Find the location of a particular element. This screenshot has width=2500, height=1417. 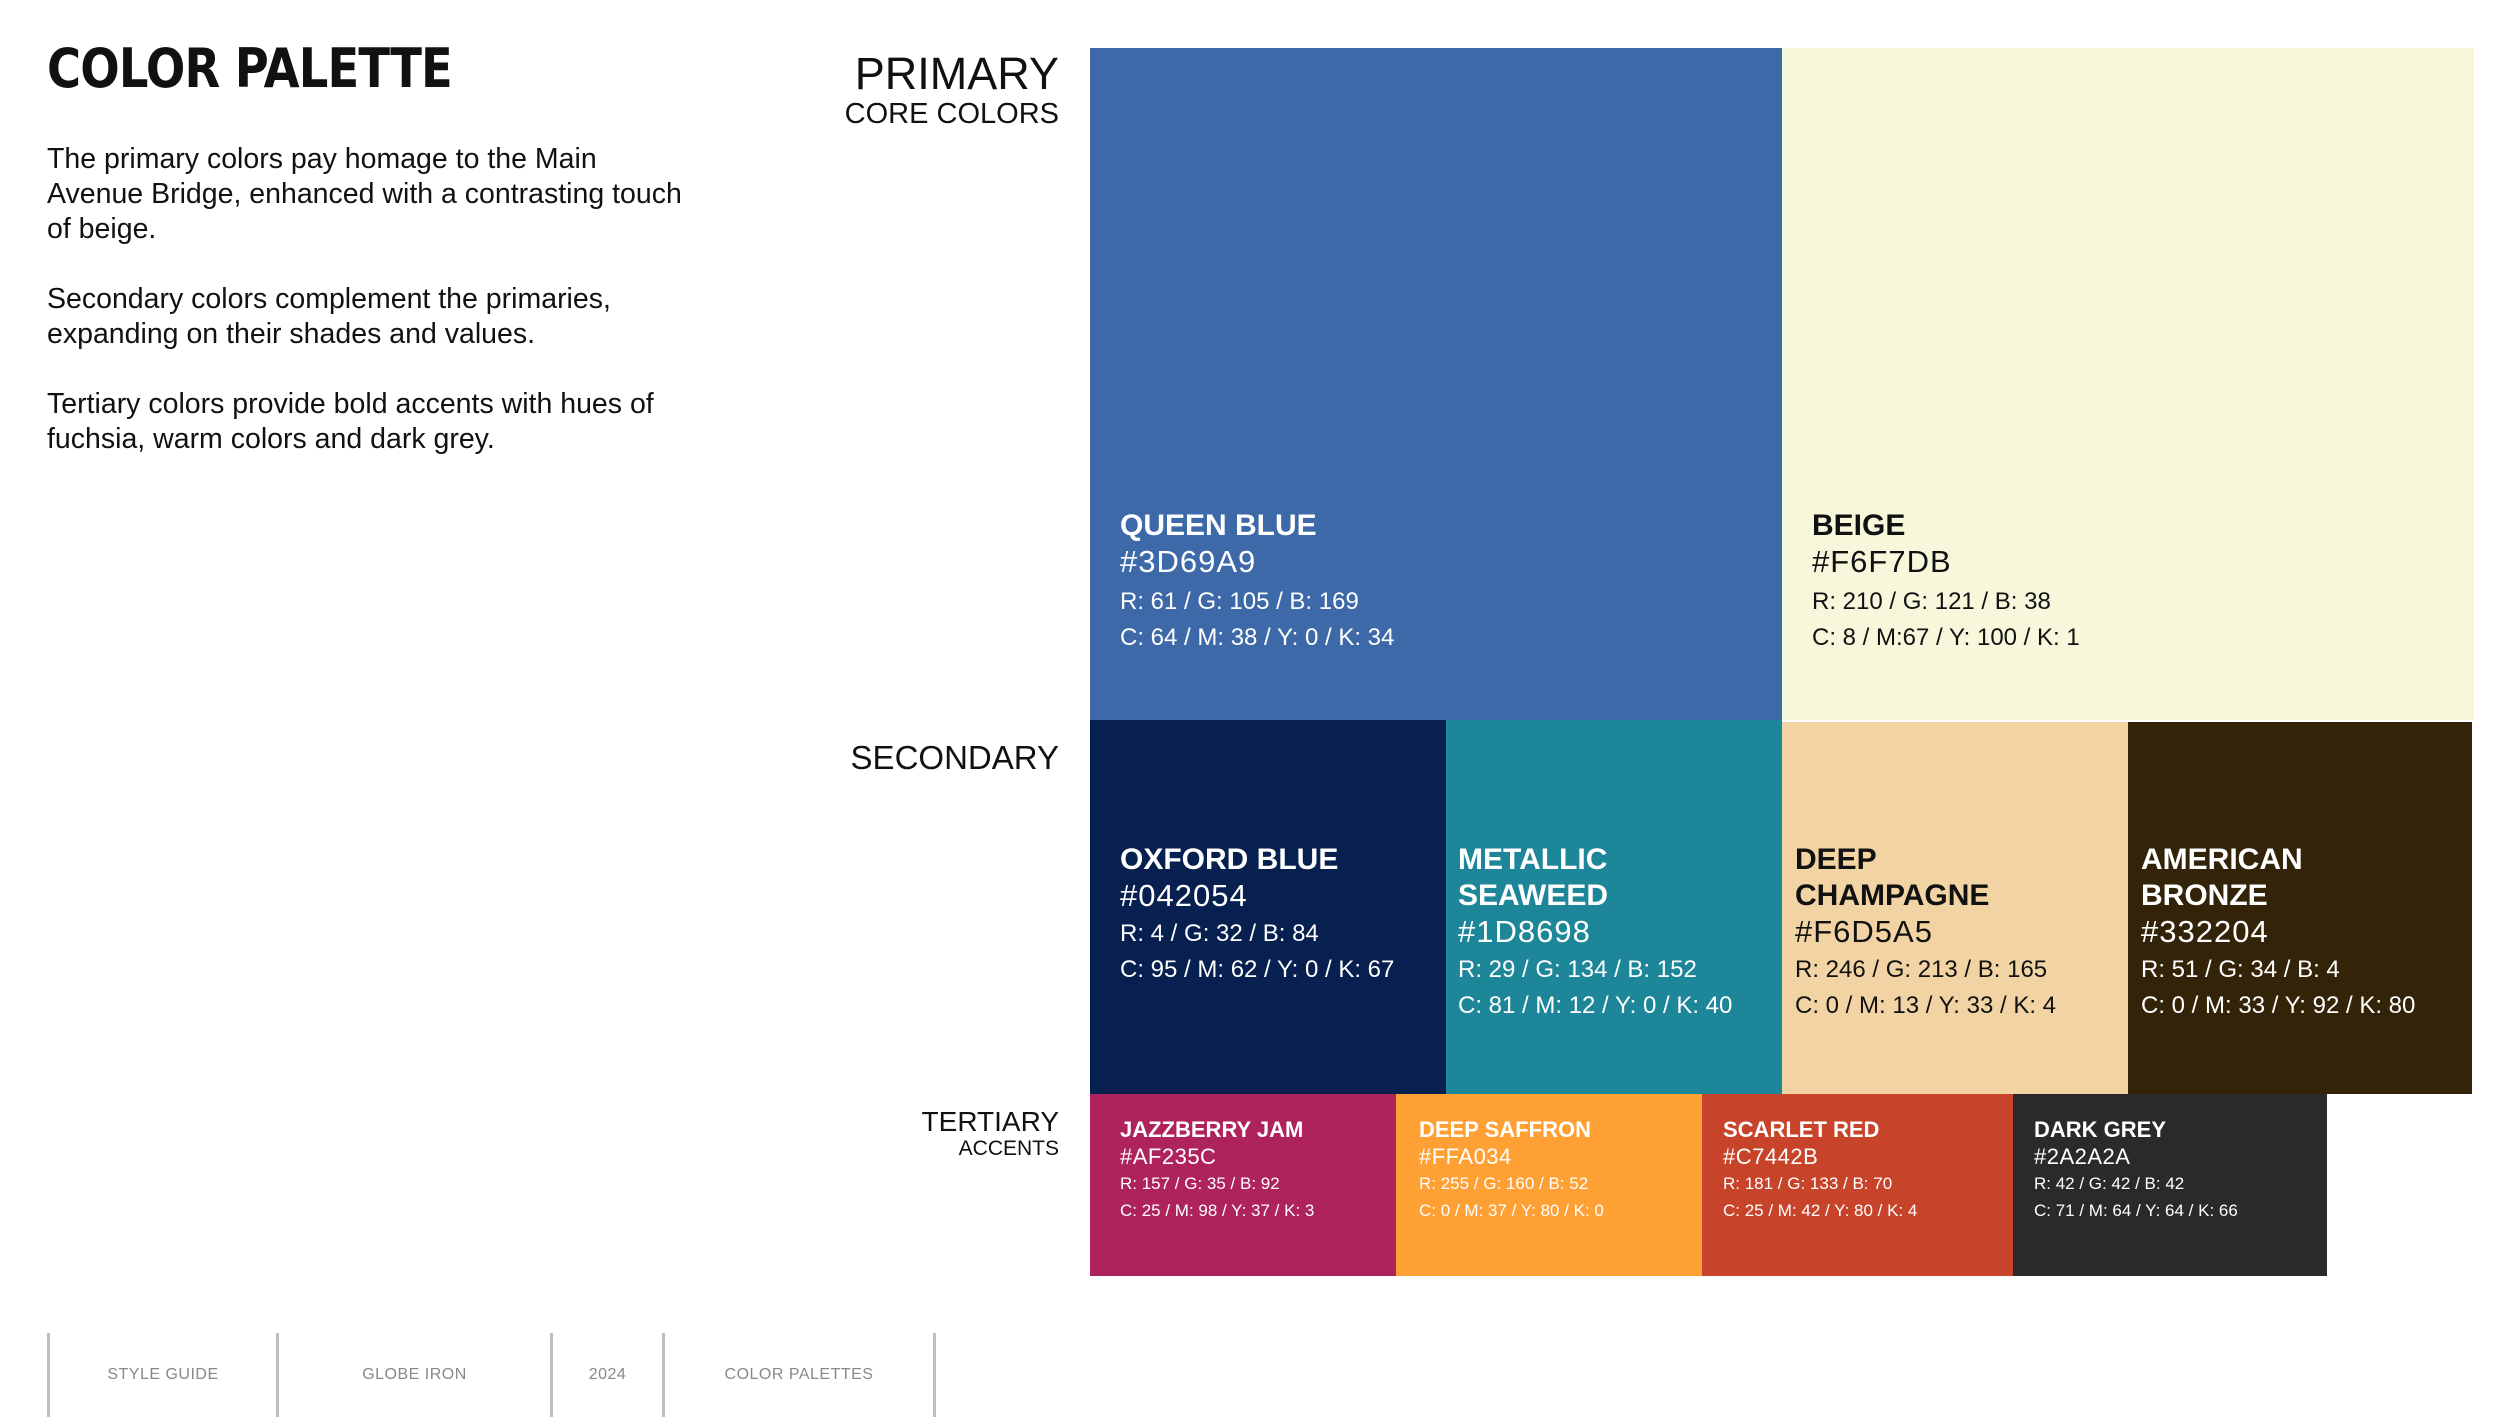

swatch-cmyk: C: 81 / M: 12 / Y: 0 / K: 40 is located at coordinates (1595, 1005).